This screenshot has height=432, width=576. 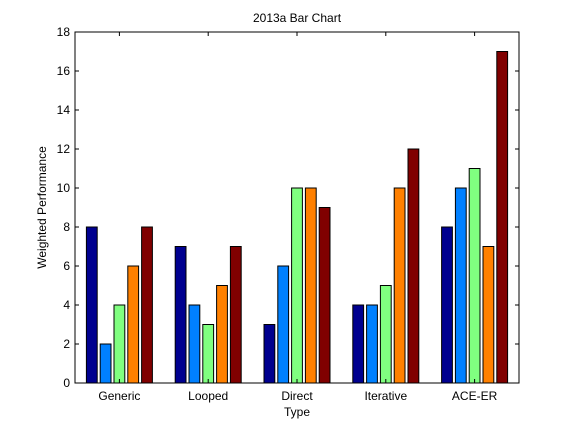 What do you see at coordinates (66, 266) in the screenshot?
I see `y-tick-label: 6` at bounding box center [66, 266].